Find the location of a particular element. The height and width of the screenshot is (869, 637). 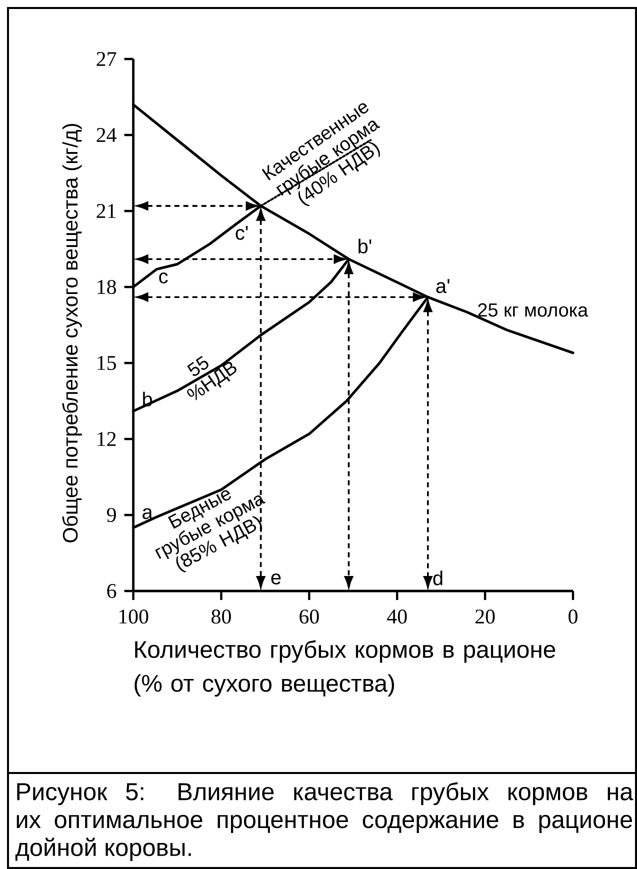

y-axis-title: Общее потребление сухого вещества (кг/д) is located at coordinates (72, 333).